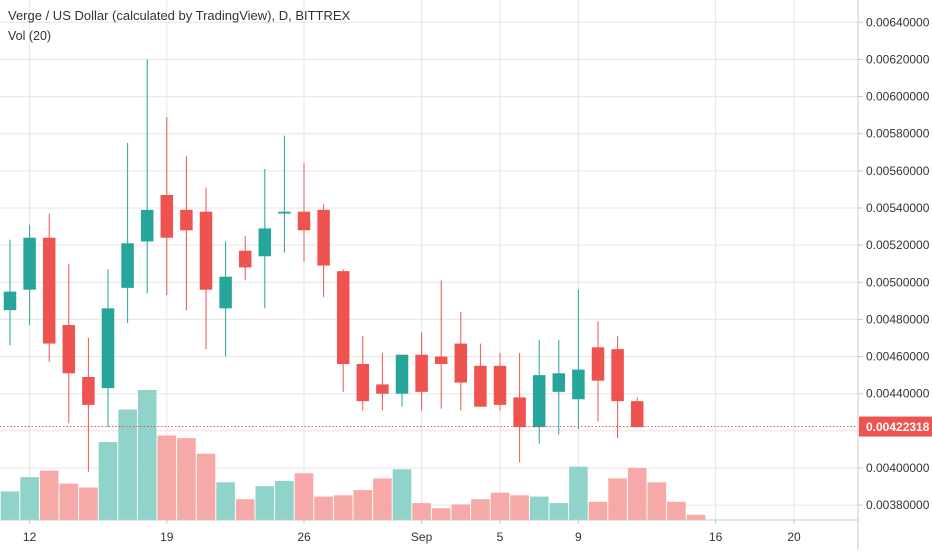 Image resolution: width=932 pixels, height=555 pixels. What do you see at coordinates (898, 208) in the screenshot?
I see `price-tick-label: 0.00540000` at bounding box center [898, 208].